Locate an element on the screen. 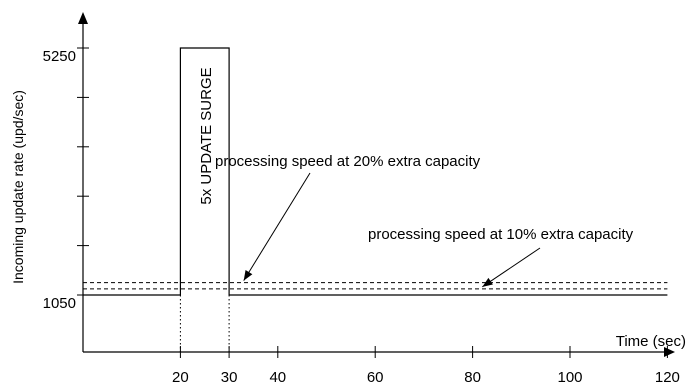 The height and width of the screenshot is (389, 695). x-tick-label: 30 is located at coordinates (229, 377).